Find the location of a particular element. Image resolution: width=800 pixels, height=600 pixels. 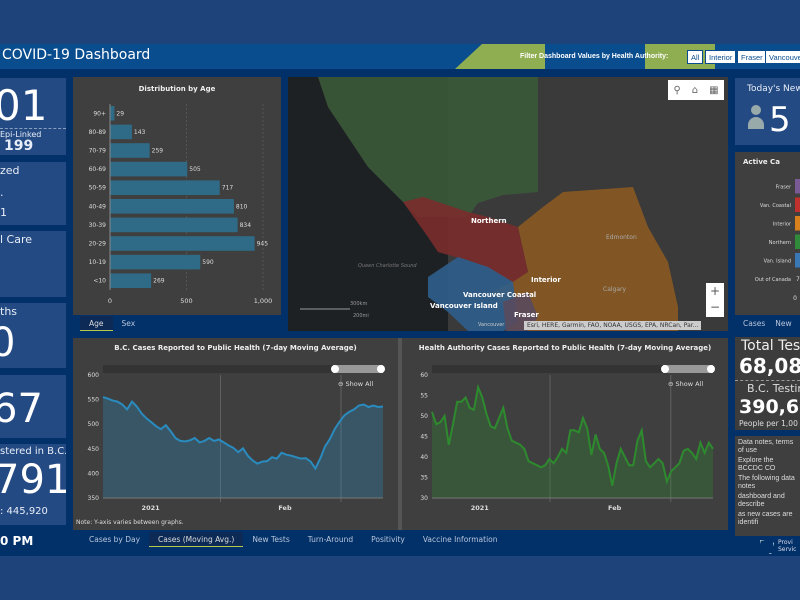

interior-region is located at coordinates (585, 259).